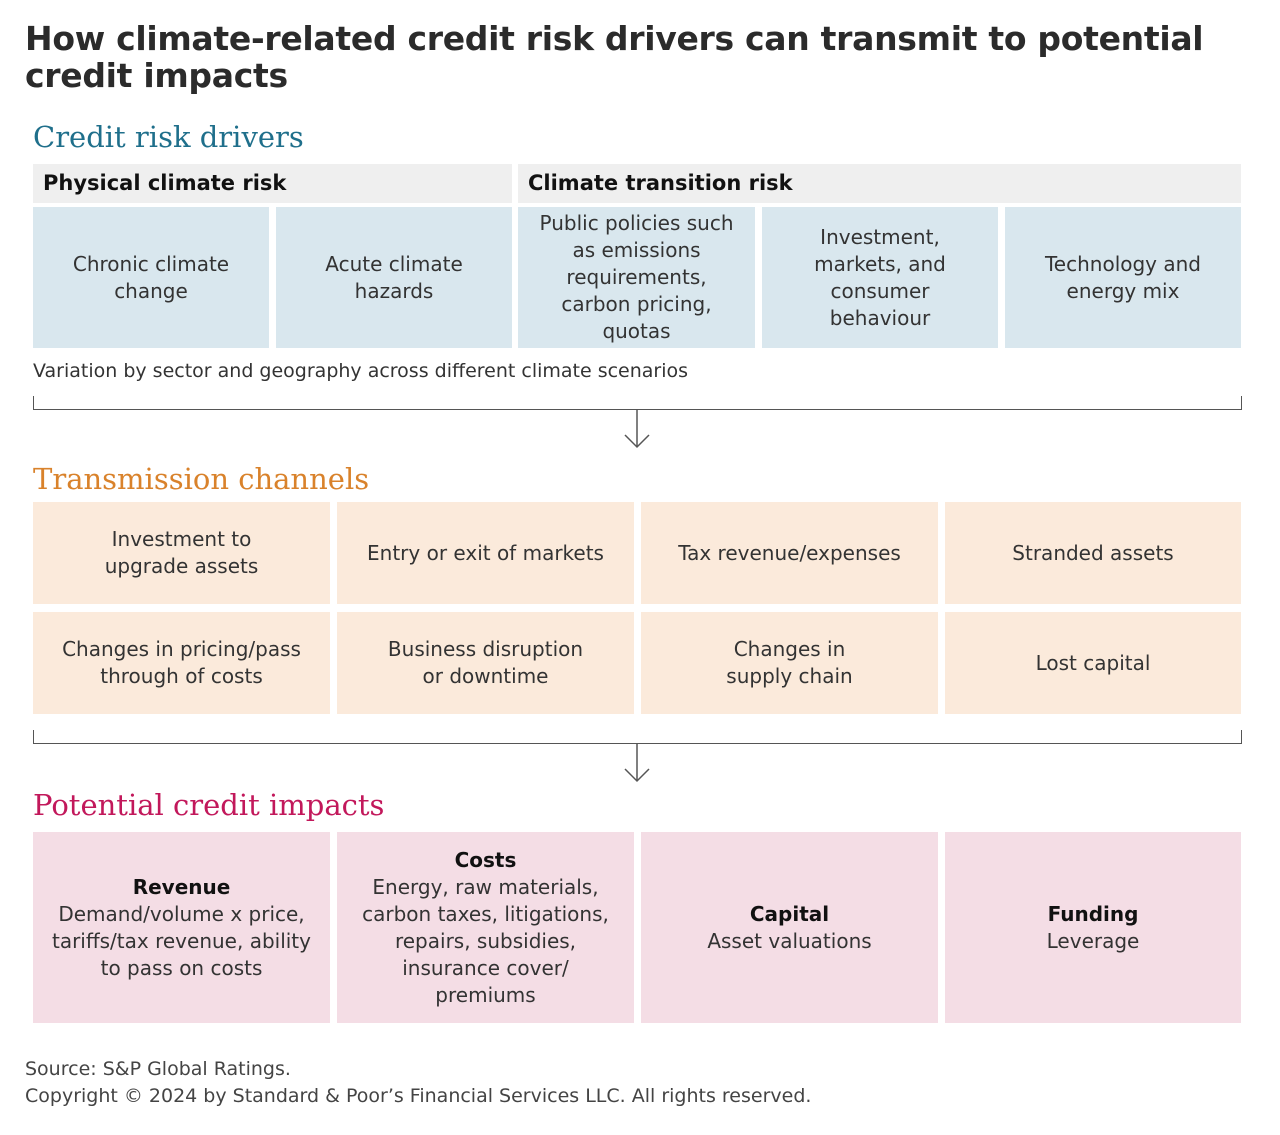  What do you see at coordinates (1093, 940) in the screenshot?
I see `impact-description: Leverage` at bounding box center [1093, 940].